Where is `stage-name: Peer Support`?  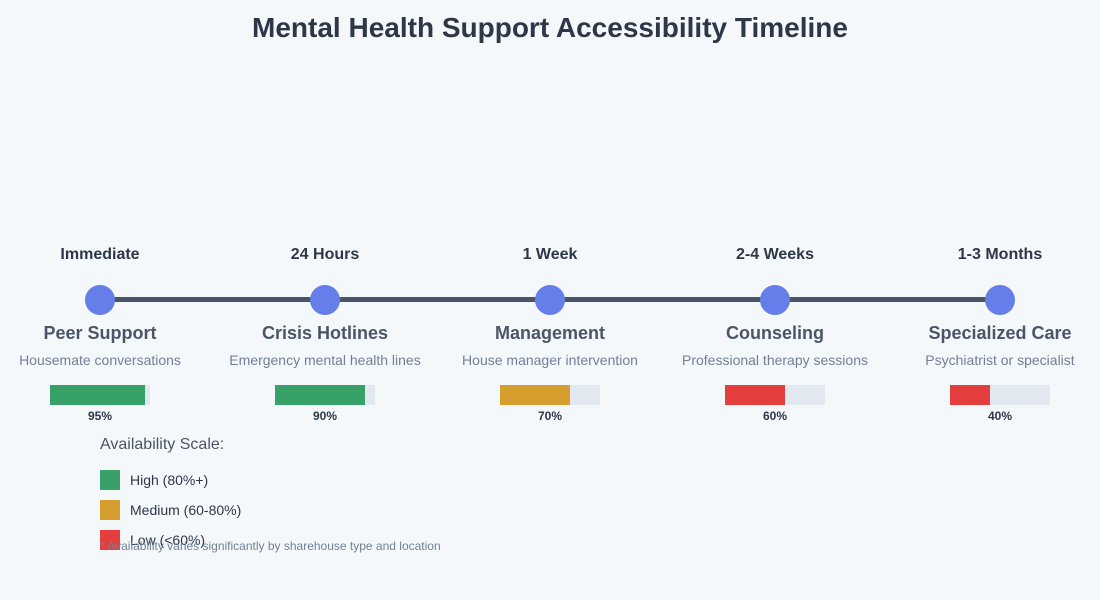 stage-name: Peer Support is located at coordinates (100, 333).